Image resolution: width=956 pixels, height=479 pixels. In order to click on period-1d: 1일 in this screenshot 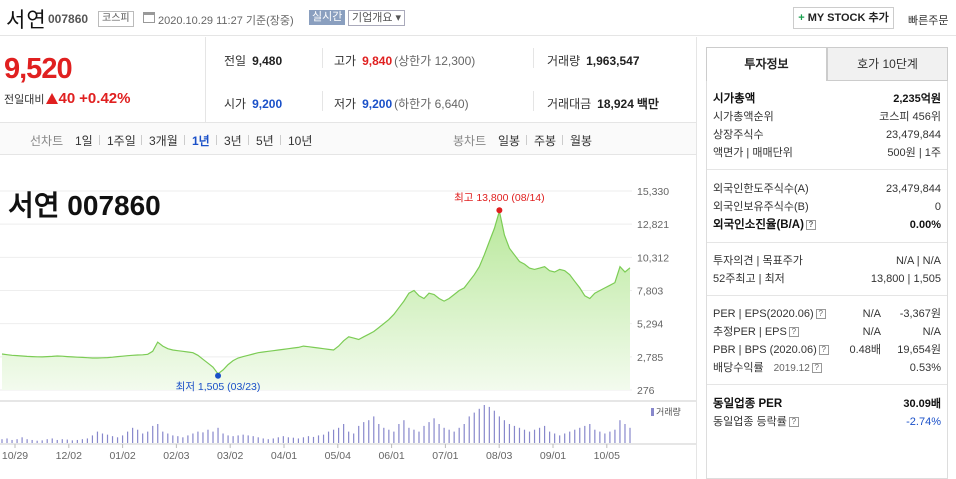, I will do `click(84, 141)`.